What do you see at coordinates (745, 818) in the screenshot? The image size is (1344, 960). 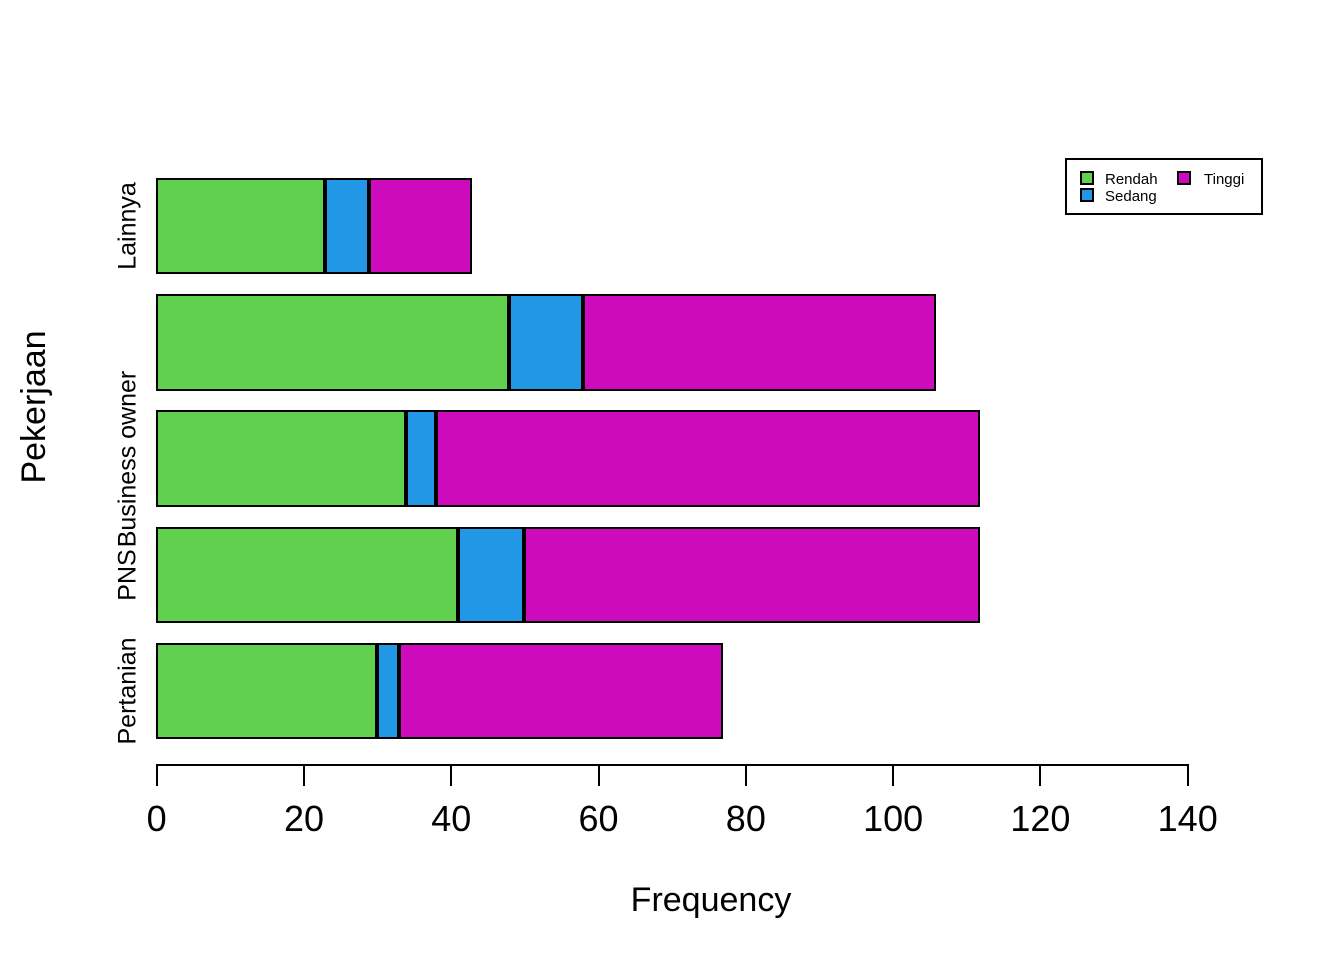 I see `x-axis-tick-label: 80` at bounding box center [745, 818].